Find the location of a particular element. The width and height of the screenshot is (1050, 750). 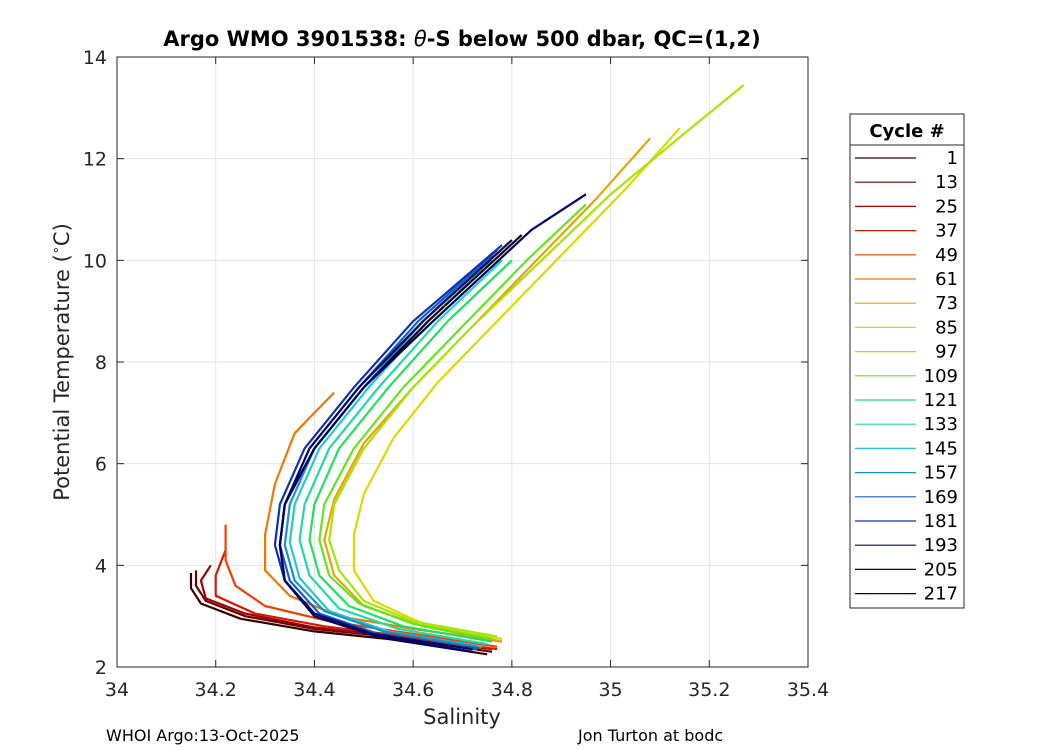

footer-left: WHOI Argo:13-Oct-2025 is located at coordinates (203, 735).